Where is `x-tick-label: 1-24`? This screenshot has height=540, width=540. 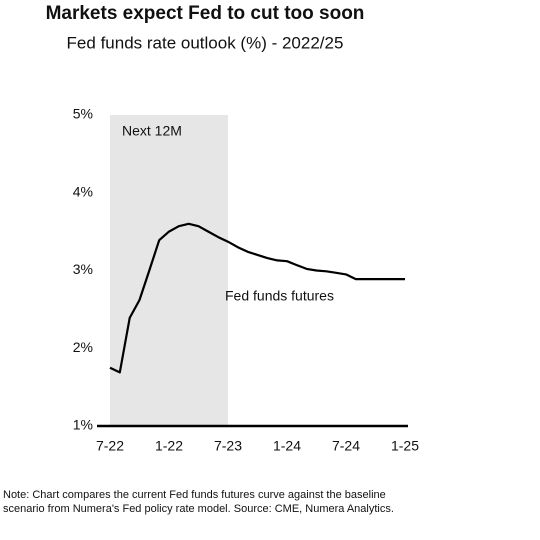
x-tick-label: 1-24 is located at coordinates (287, 446).